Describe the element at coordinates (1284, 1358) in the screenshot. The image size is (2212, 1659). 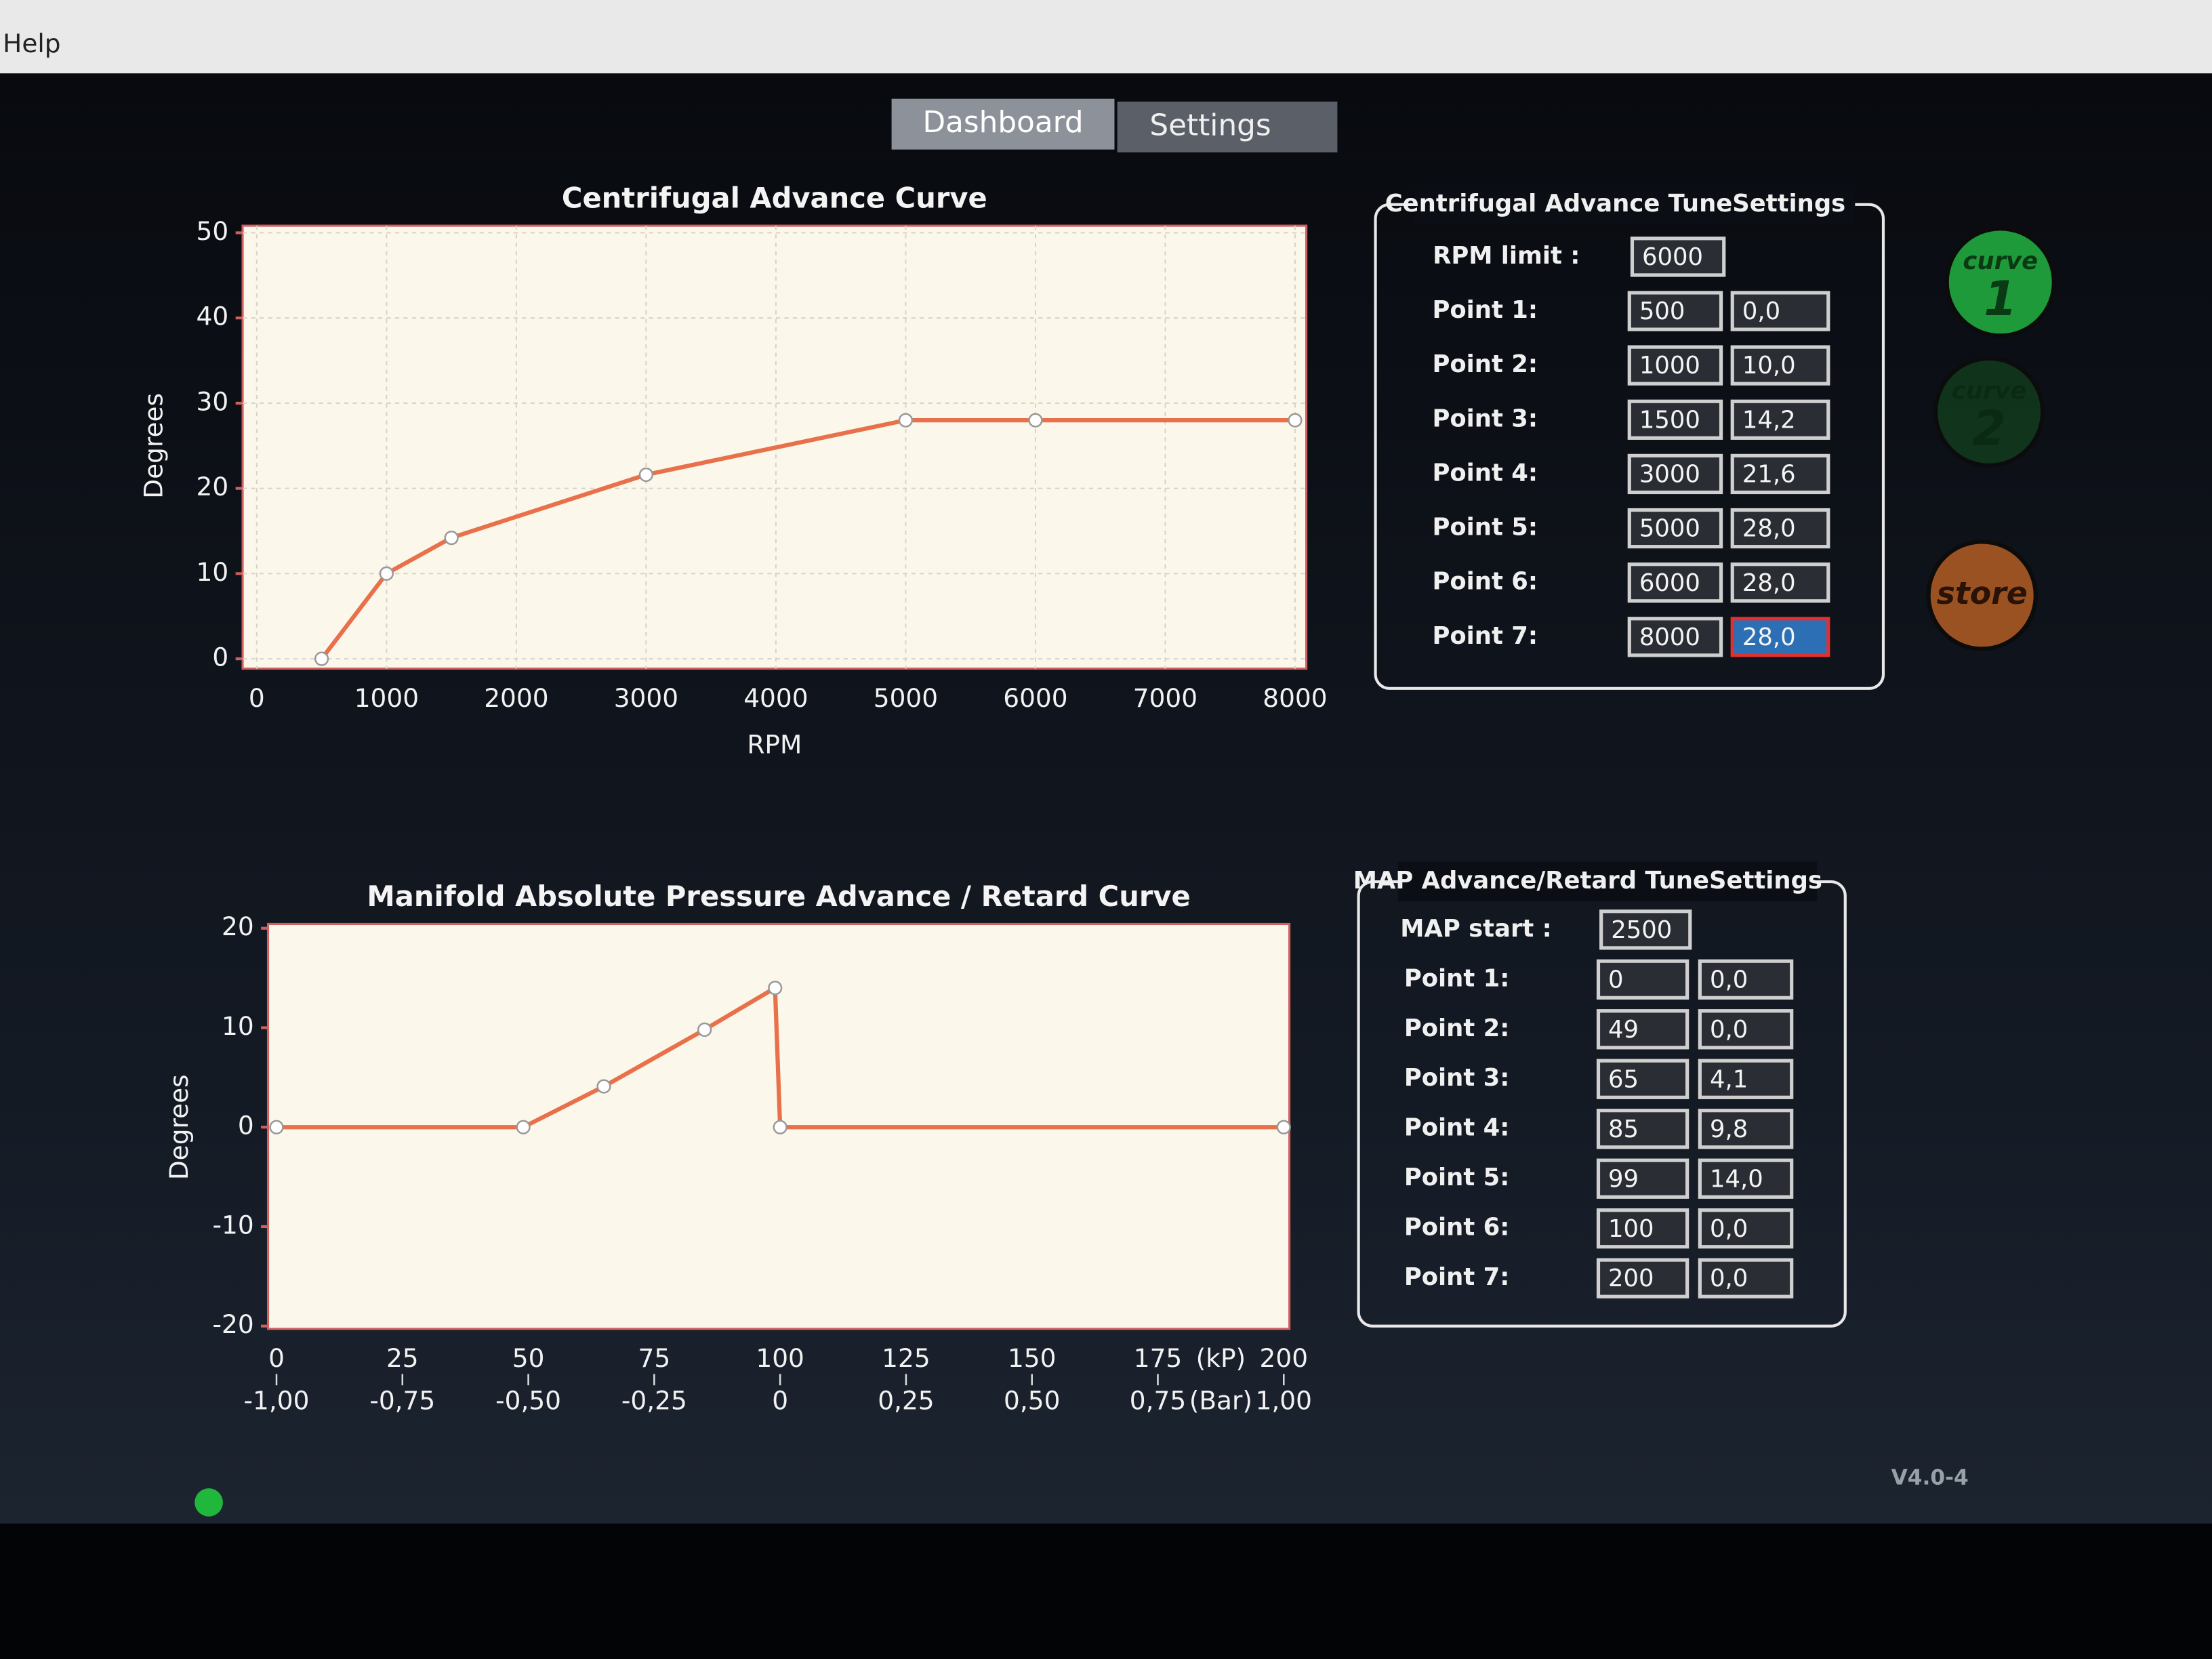
I see `x-tick-label: 200` at that location.